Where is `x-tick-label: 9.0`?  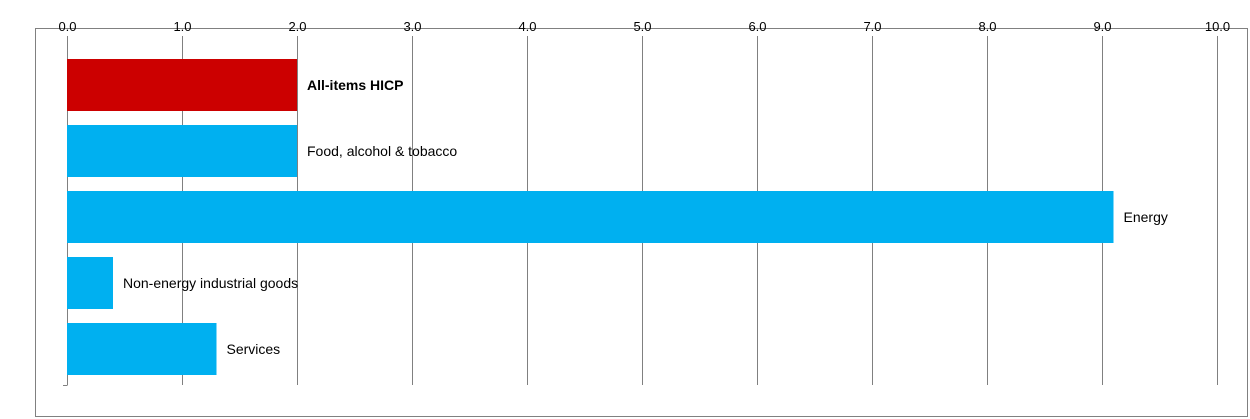 x-tick-label: 9.0 is located at coordinates (1102, 26).